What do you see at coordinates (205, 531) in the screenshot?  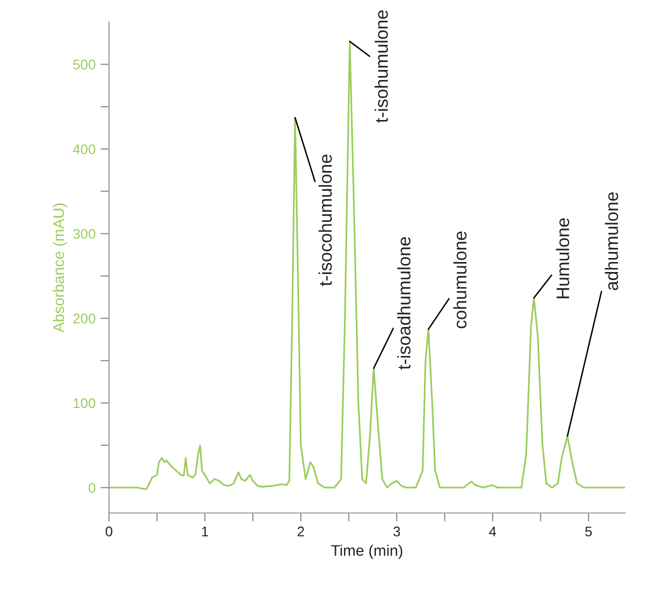 I see `x-tick-label: 1` at bounding box center [205, 531].